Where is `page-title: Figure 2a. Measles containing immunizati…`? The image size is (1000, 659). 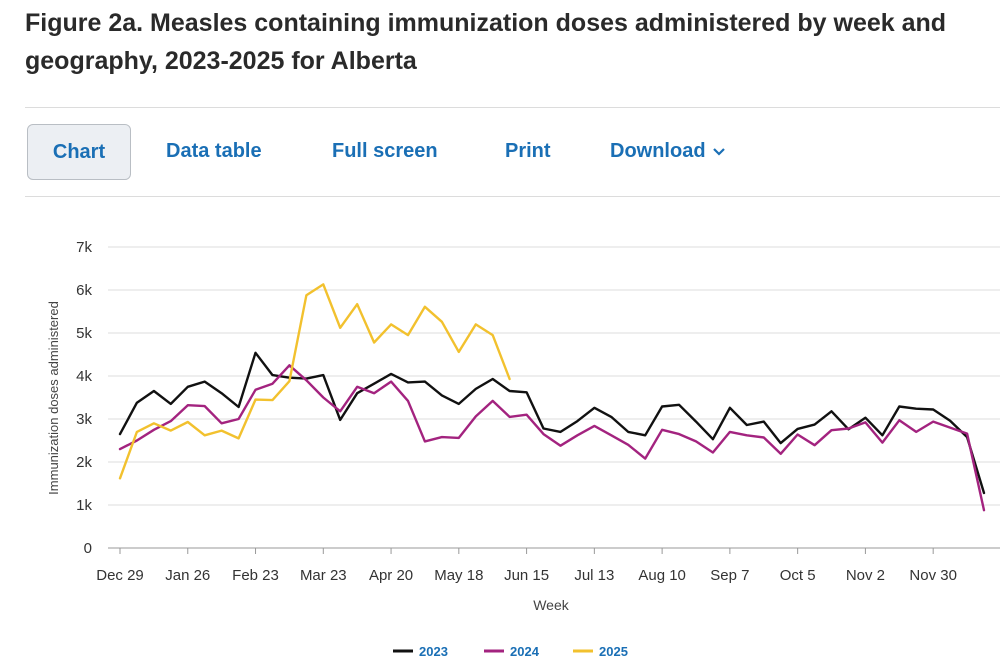 page-title: Figure 2a. Measles containing immunizati… is located at coordinates (486, 42).